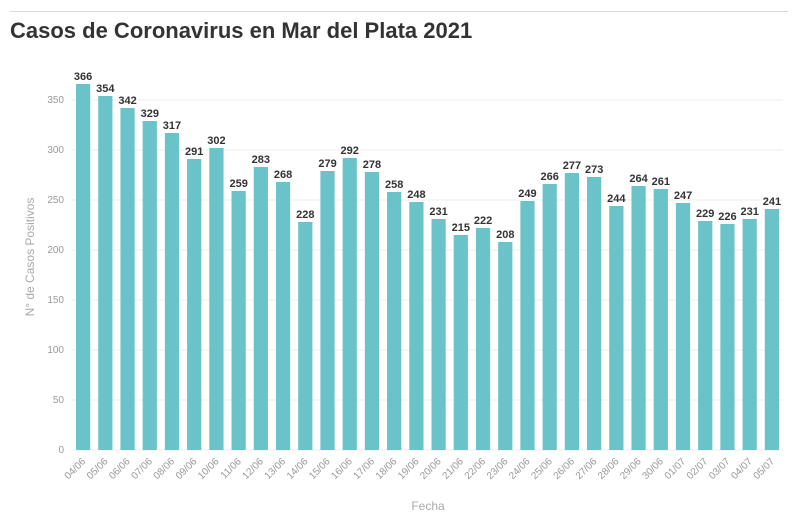 The width and height of the screenshot is (800, 523). What do you see at coordinates (572, 166) in the screenshot?
I see `data-label: 277` at bounding box center [572, 166].